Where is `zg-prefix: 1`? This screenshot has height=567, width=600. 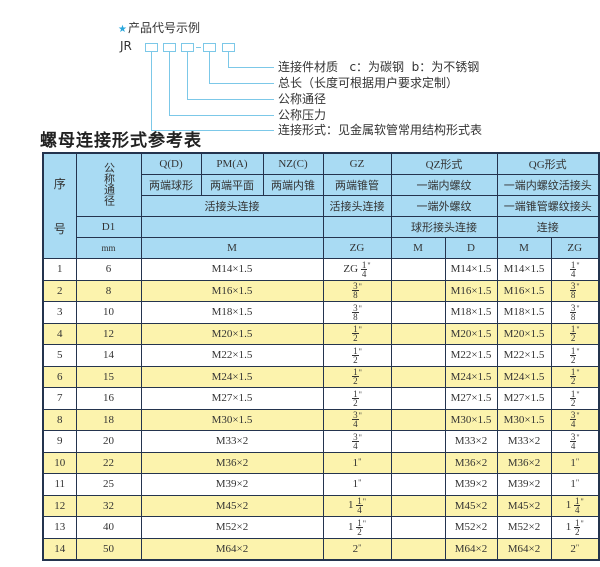
zg-prefix: 1 is located at coordinates (355, 462).